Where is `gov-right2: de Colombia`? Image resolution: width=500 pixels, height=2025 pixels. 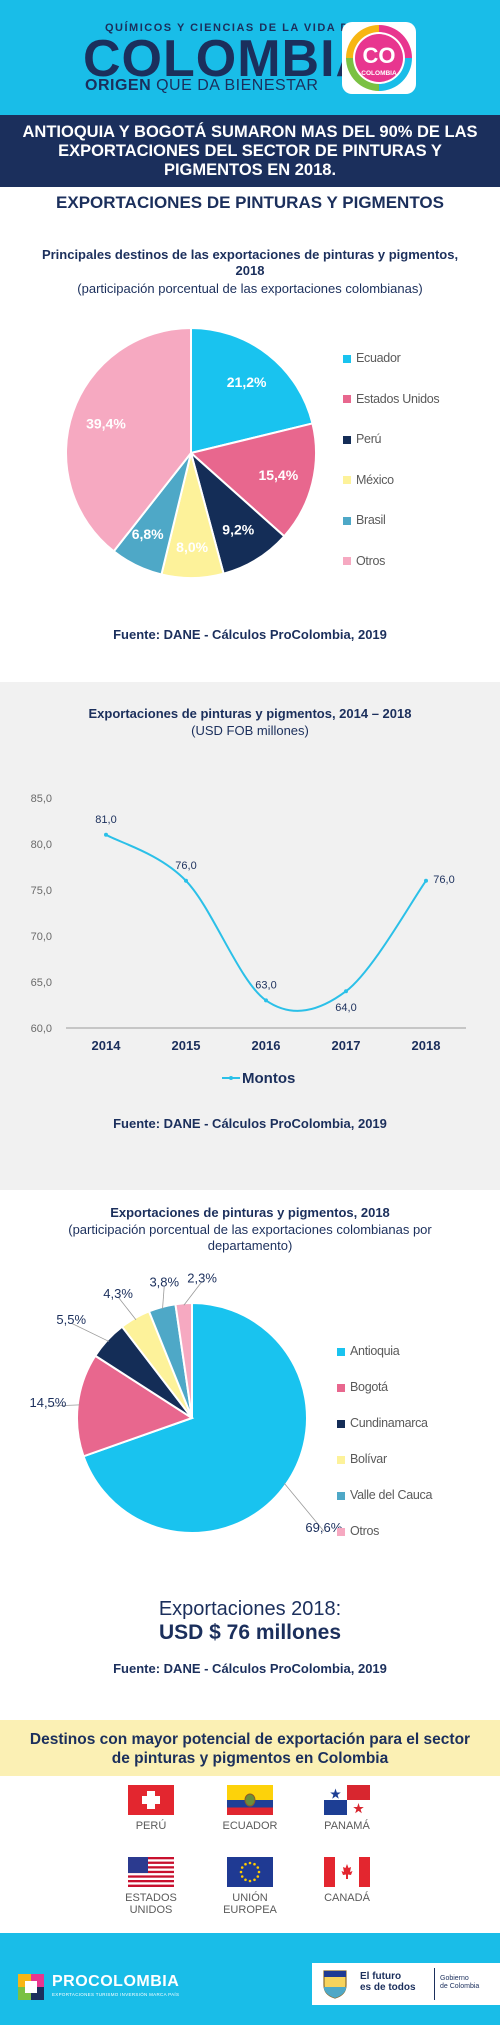
gov-right2: de Colombia is located at coordinates (460, 1986).